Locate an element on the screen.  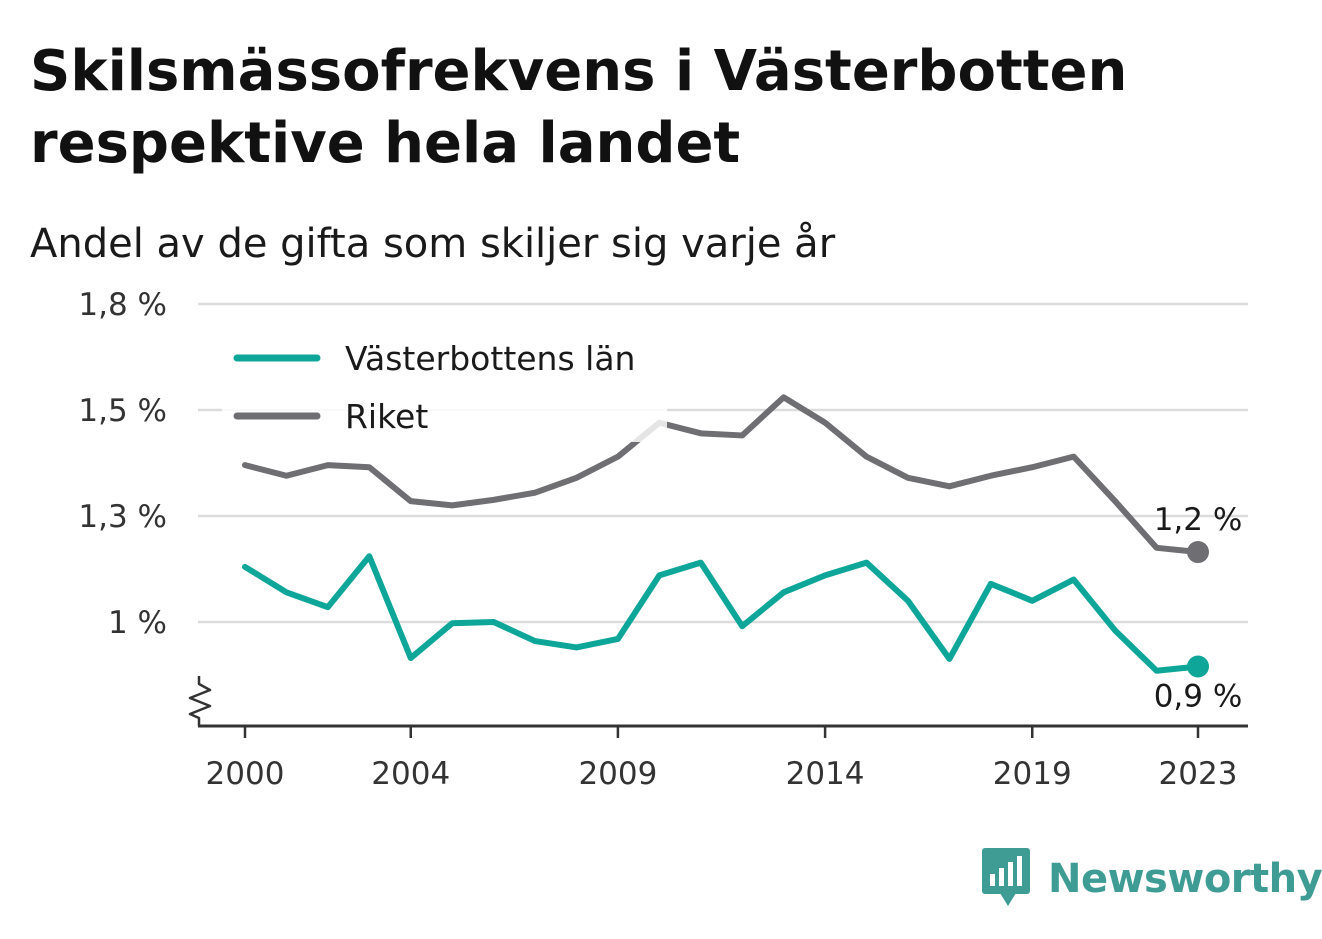
legend-label: Västerbottens län is located at coordinates (490, 358).